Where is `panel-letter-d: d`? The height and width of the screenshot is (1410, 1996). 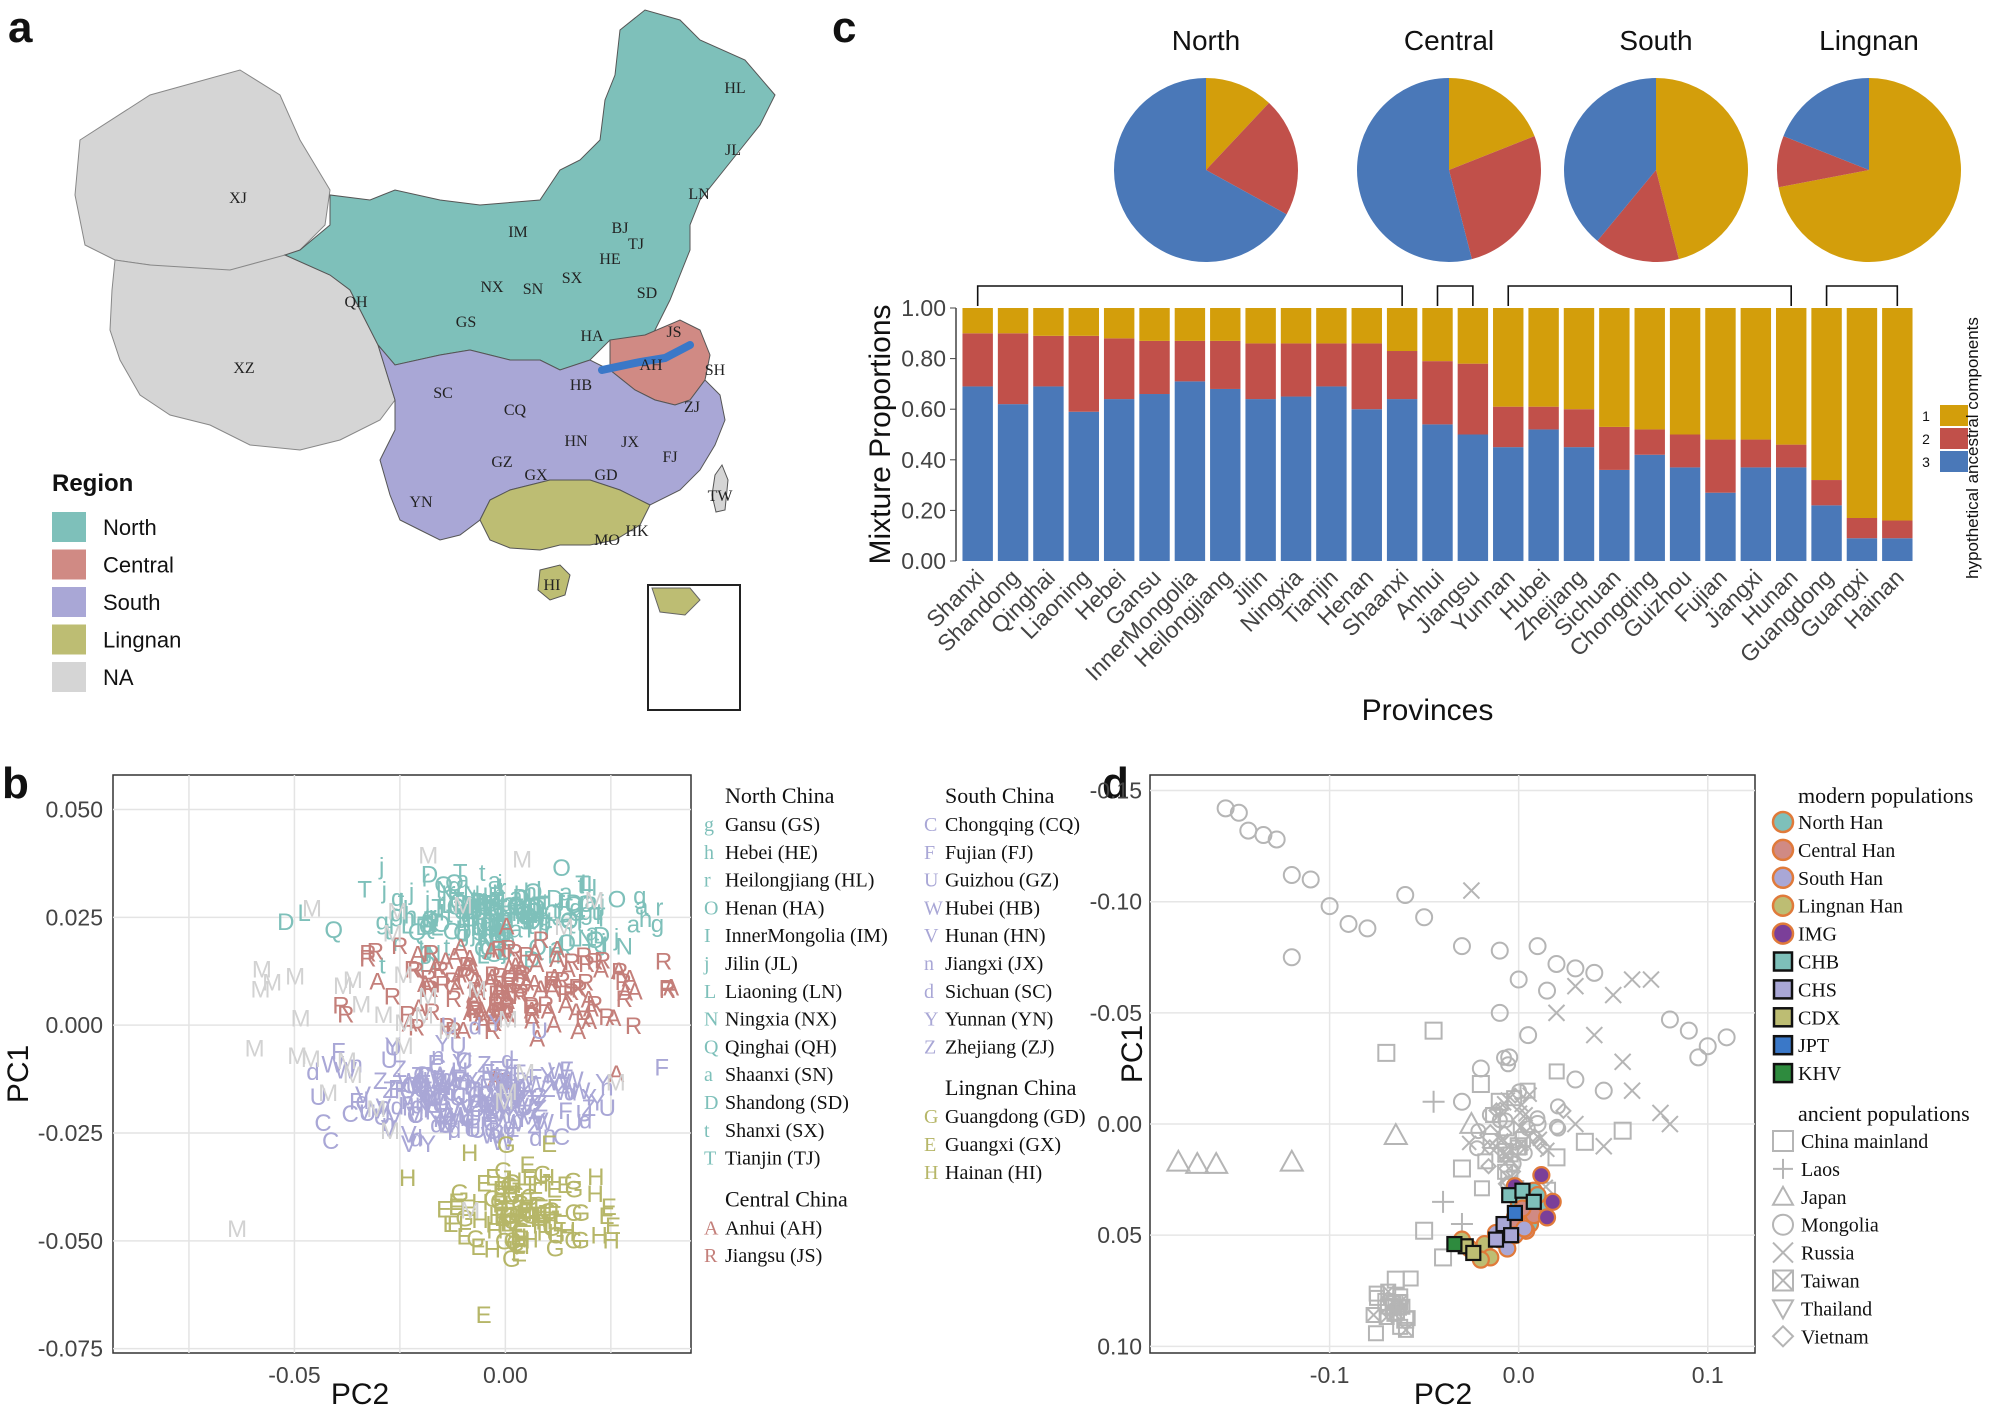 panel-letter-d: d is located at coordinates (1115, 783).